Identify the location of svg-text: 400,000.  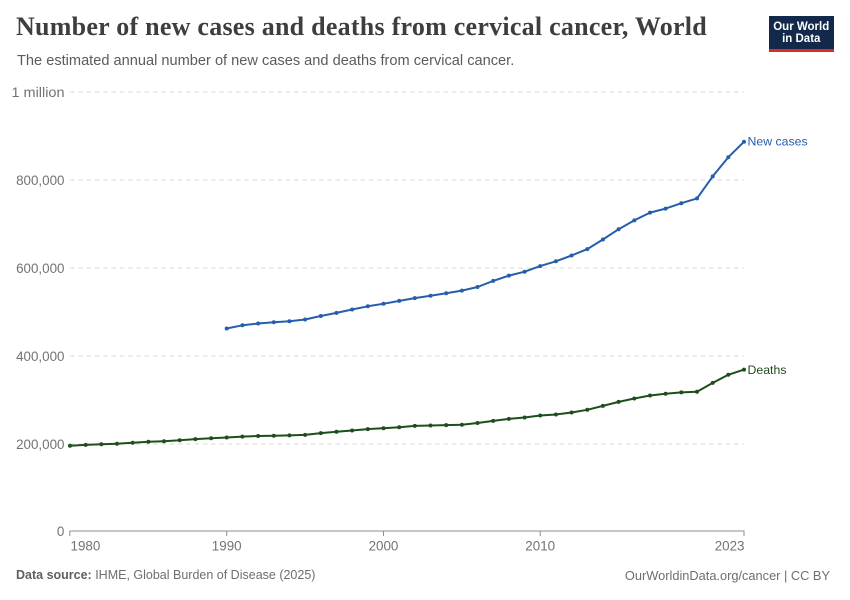
(40, 356).